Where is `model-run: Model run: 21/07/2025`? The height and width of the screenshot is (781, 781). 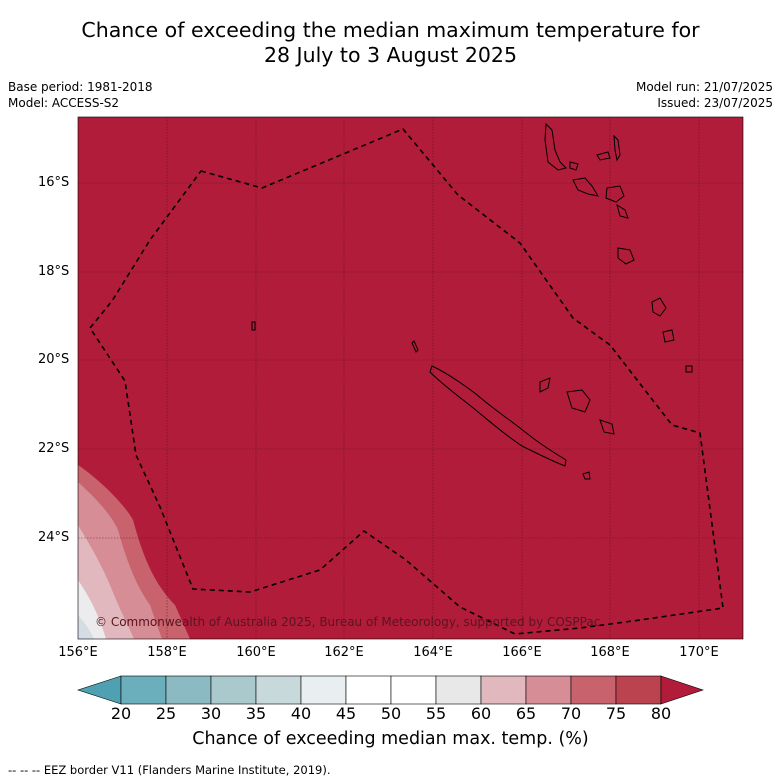 model-run: Model run: 21/07/2025 is located at coordinates (704, 87).